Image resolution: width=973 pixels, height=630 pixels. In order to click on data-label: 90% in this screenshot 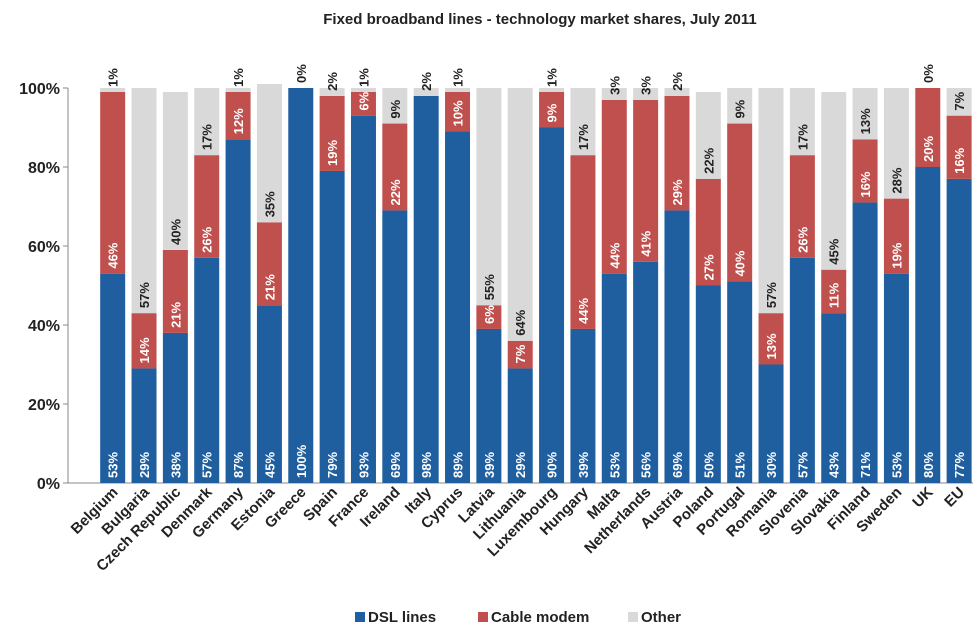, I will do `click(552, 465)`.